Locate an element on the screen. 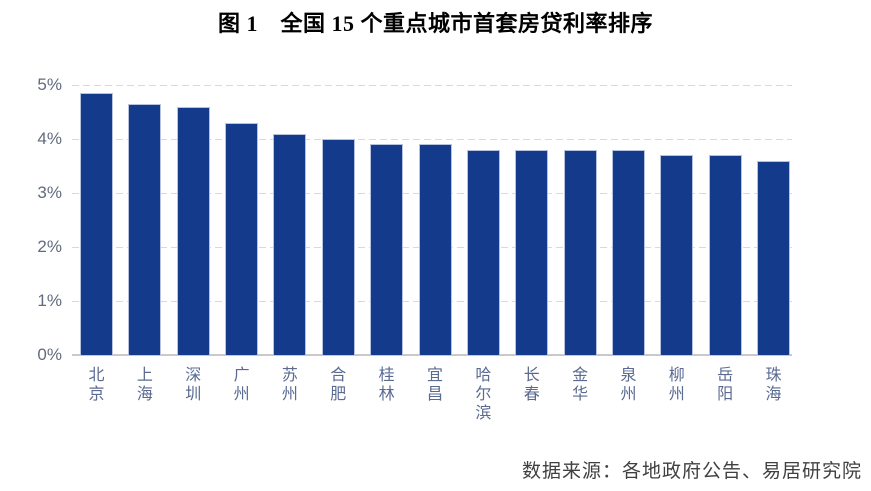 The height and width of the screenshot is (491, 871). x-axis-city-label: 柳州 is located at coordinates (676, 385).